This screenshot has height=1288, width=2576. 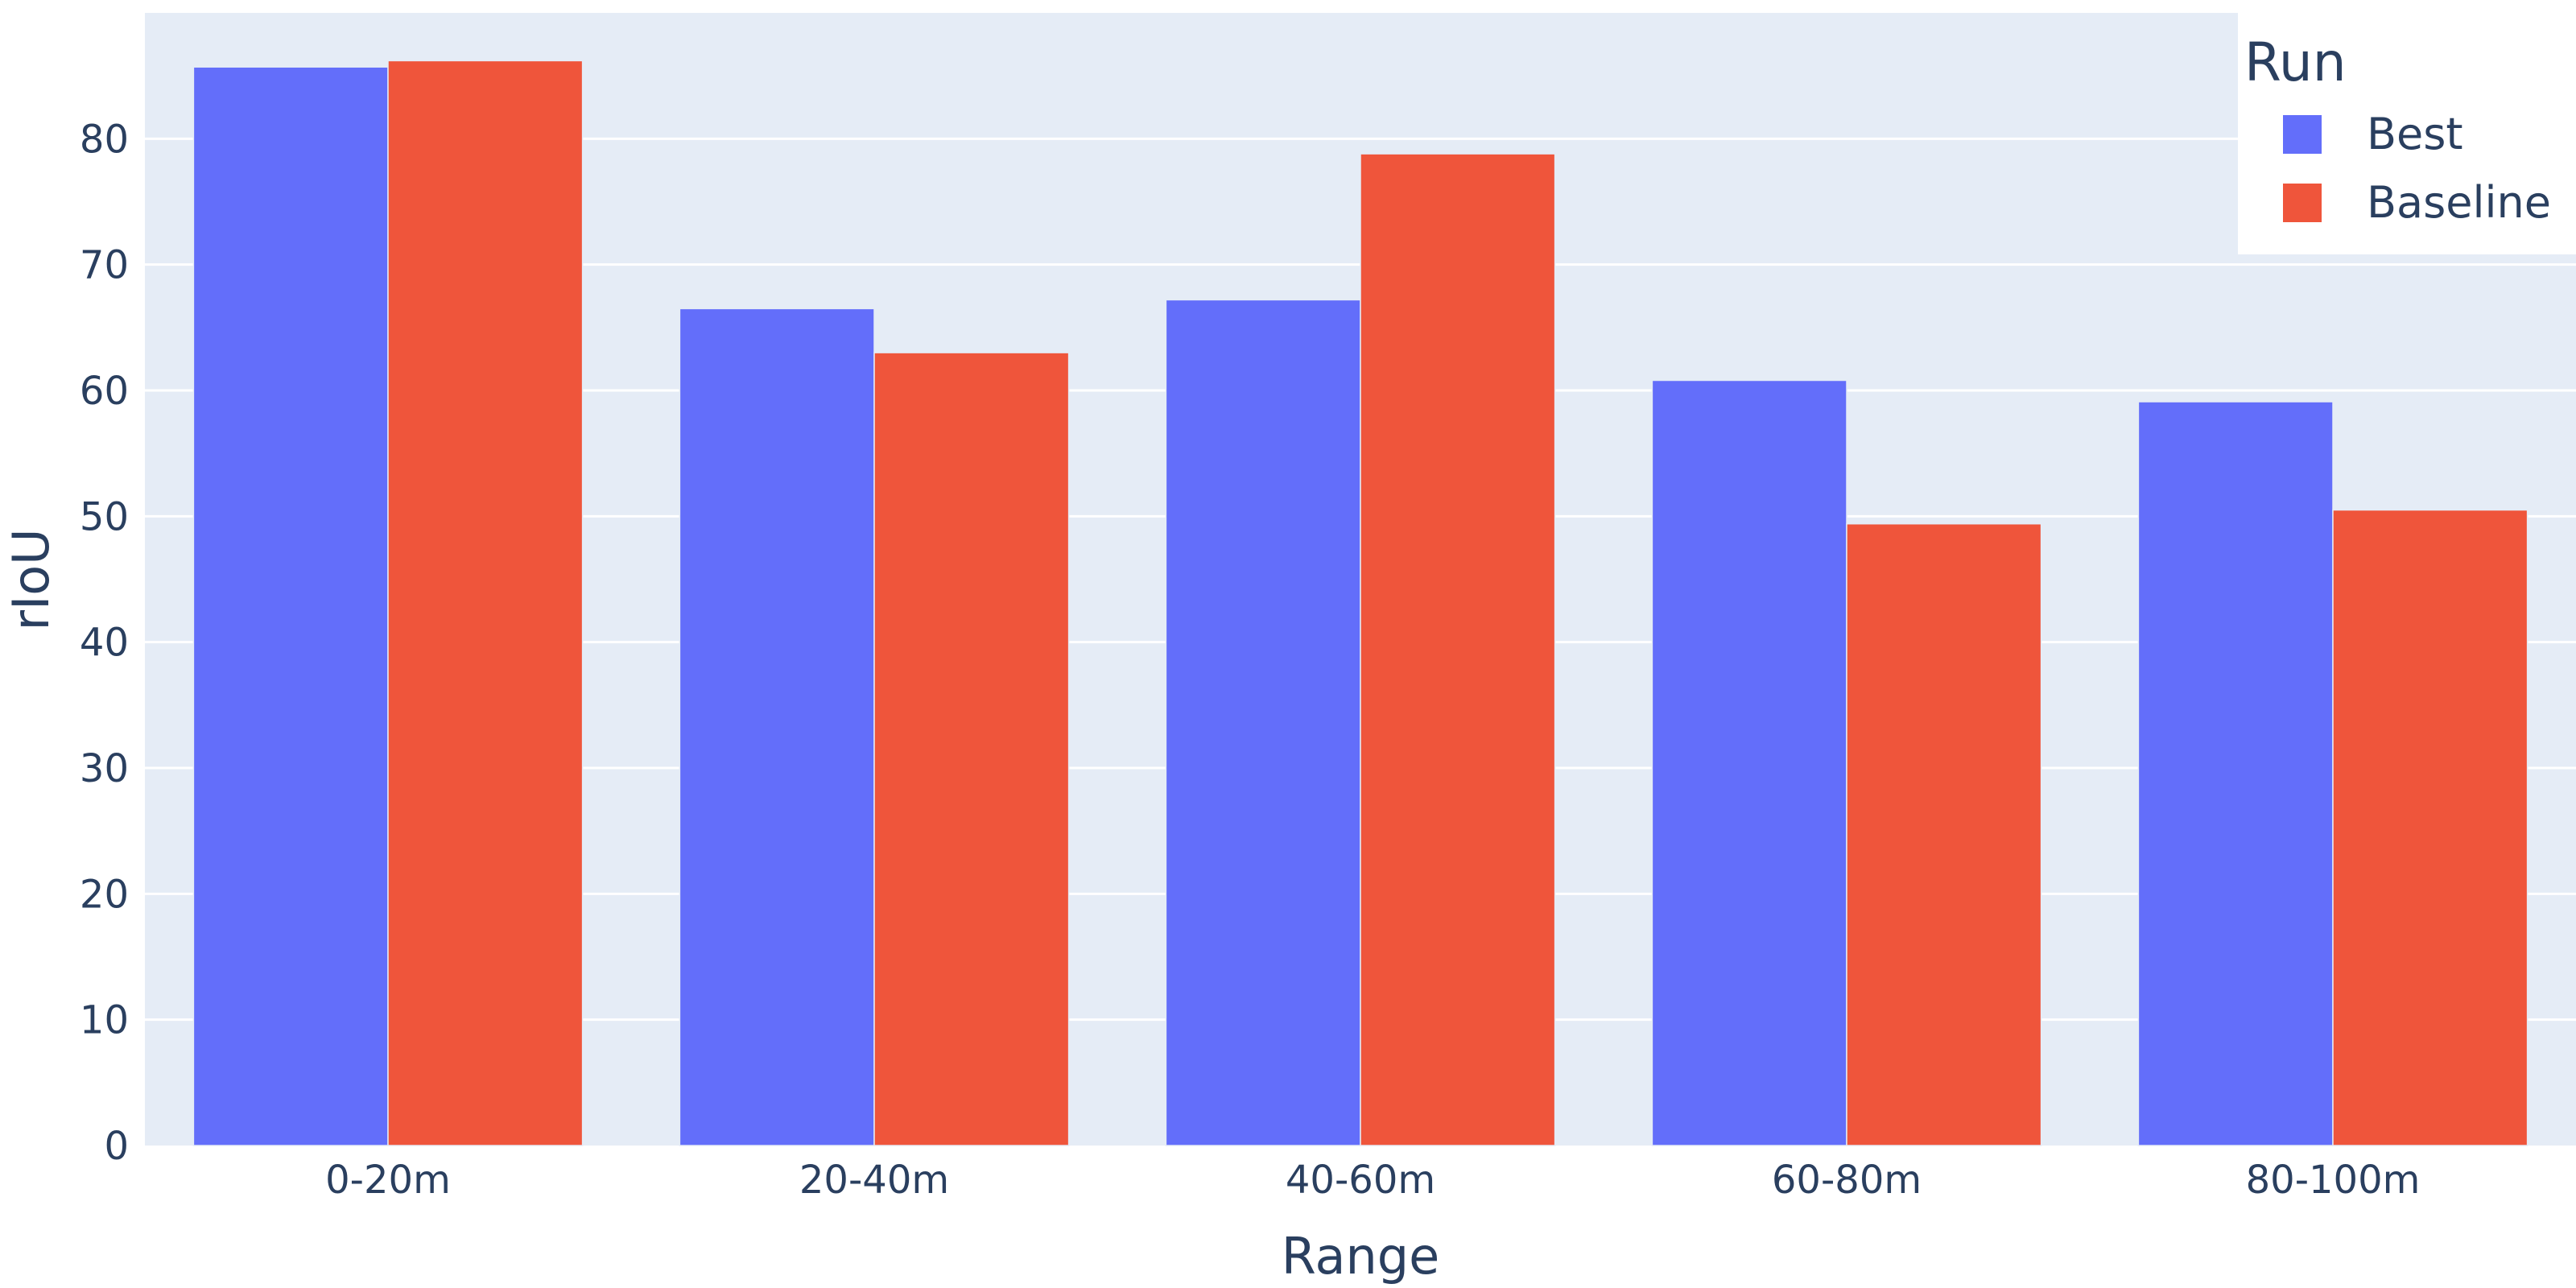 What do you see at coordinates (2302, 203) in the screenshot?
I see `legend-swatch-baseline` at bounding box center [2302, 203].